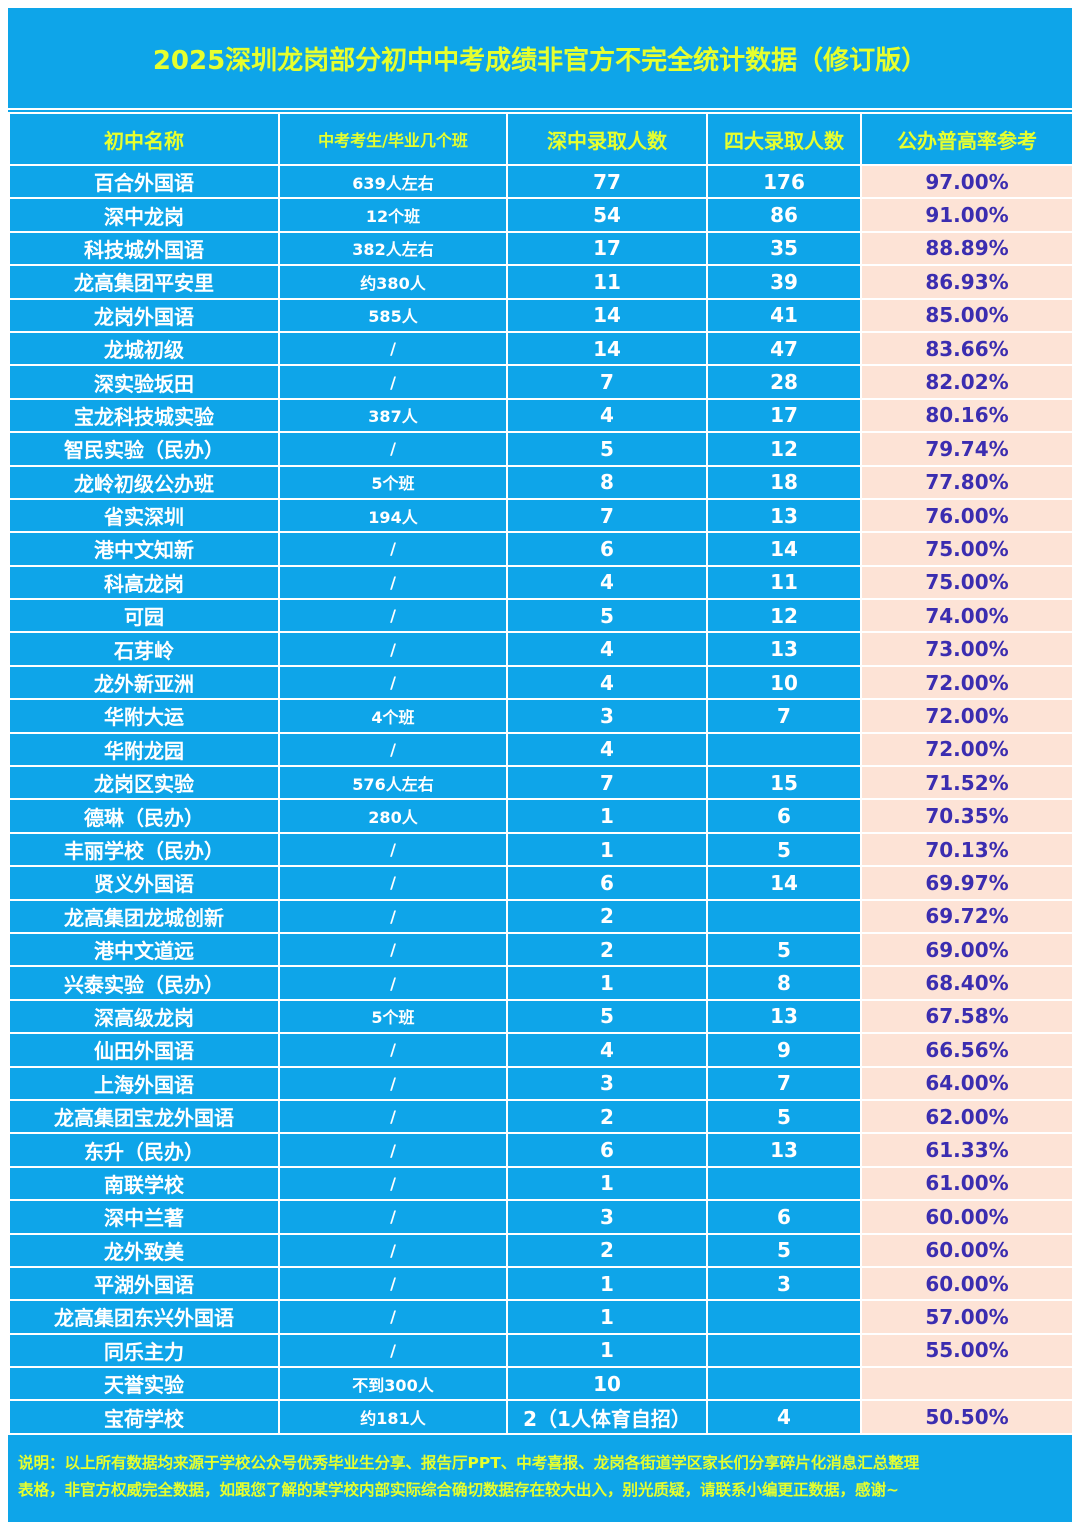  Describe the element at coordinates (967, 282) in the screenshot. I see `high-school-rate-cell: 86.93%` at that location.